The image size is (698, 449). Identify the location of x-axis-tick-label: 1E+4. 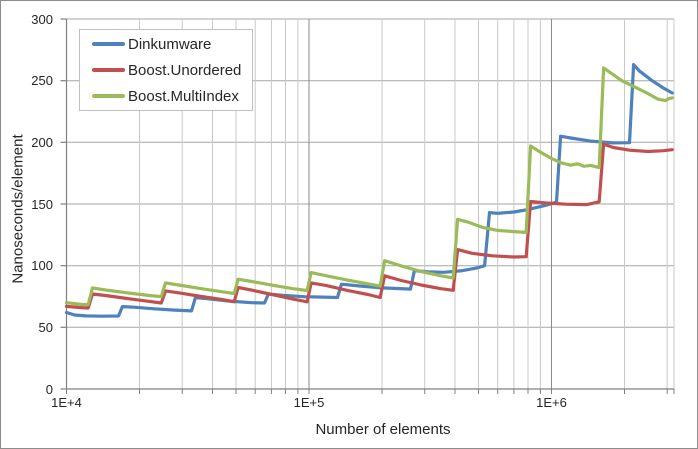
(66, 402).